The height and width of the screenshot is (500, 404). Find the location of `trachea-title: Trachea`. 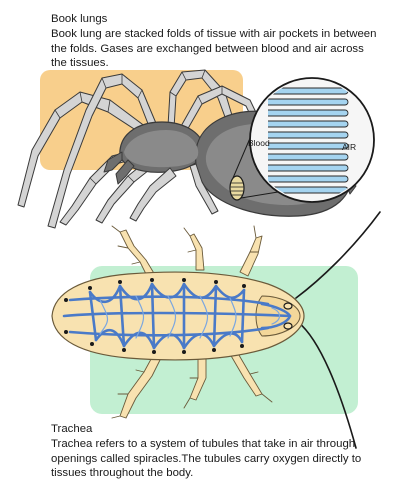

trachea-title: Trachea is located at coordinates (72, 429).